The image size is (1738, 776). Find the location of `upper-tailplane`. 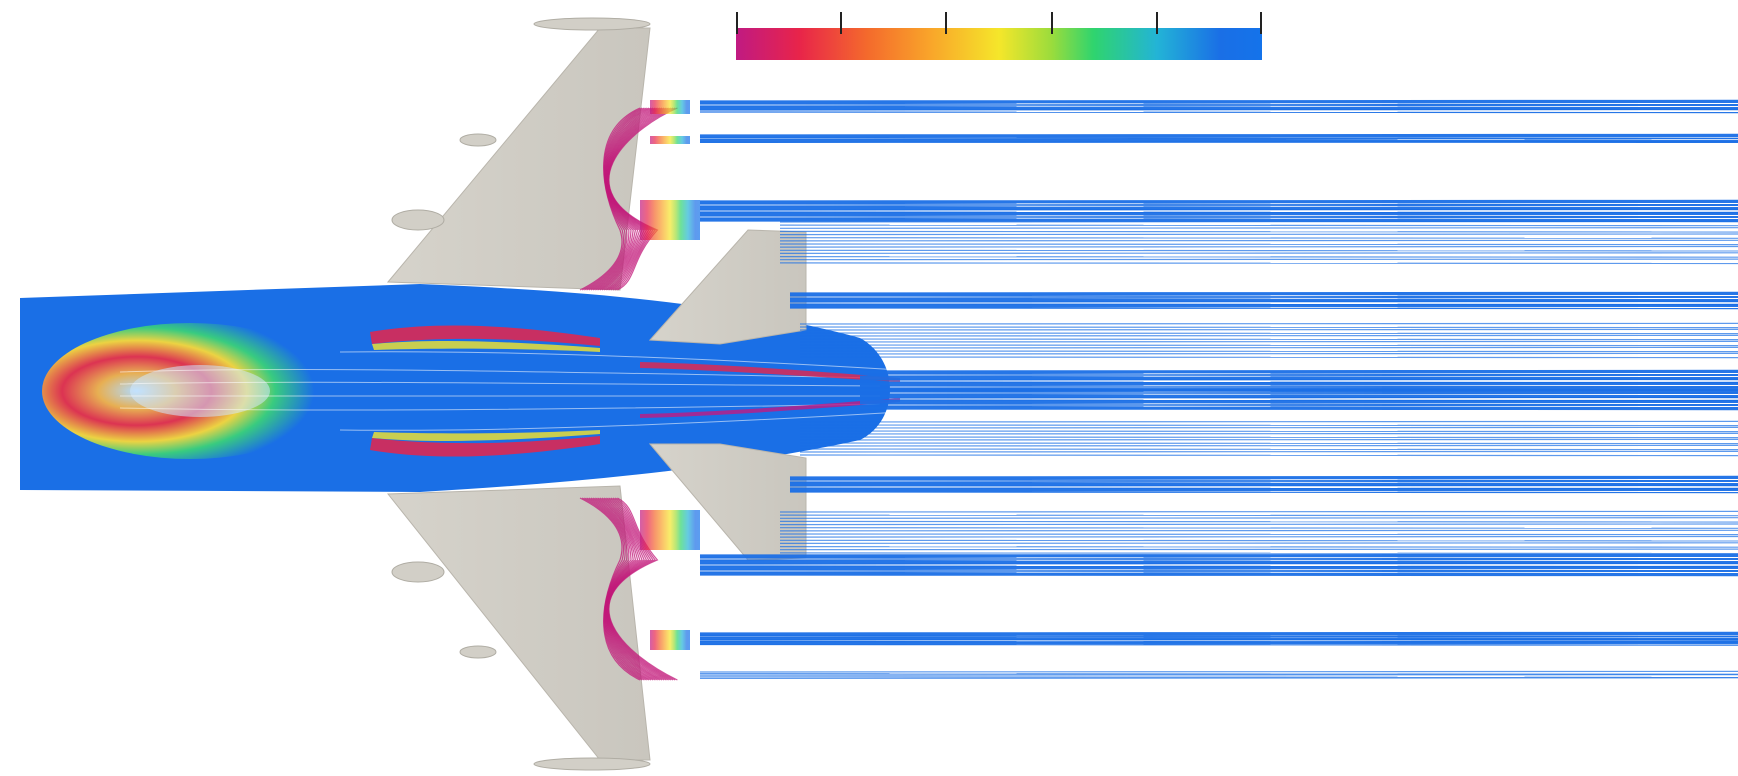

upper-tailplane is located at coordinates (727, 287).